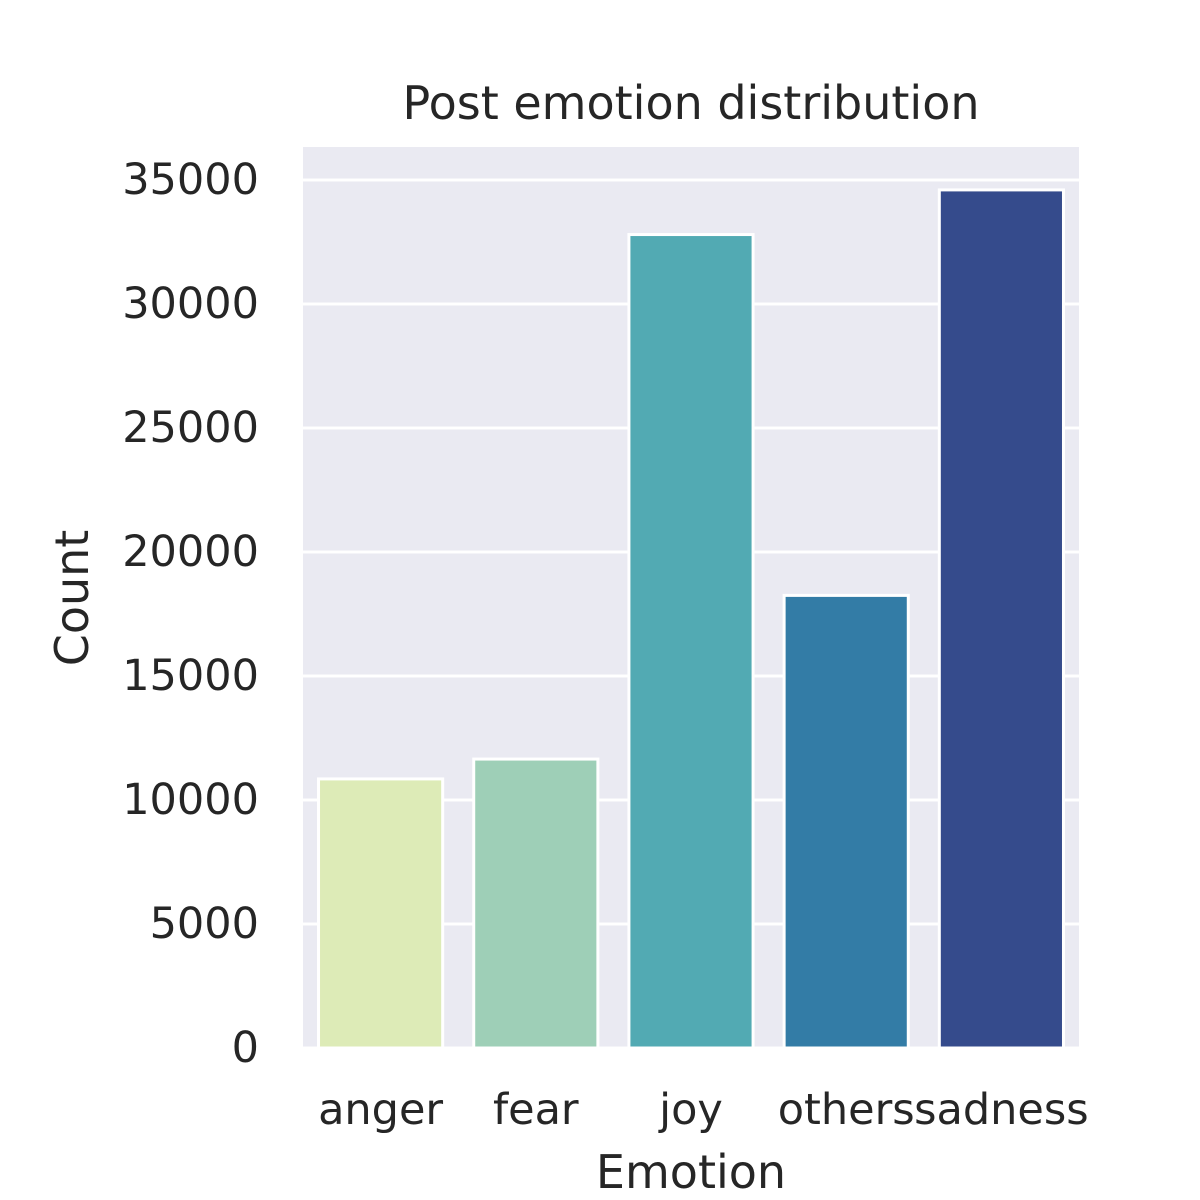  I want to click on chart-title: Post emotion distribution, so click(691, 103).